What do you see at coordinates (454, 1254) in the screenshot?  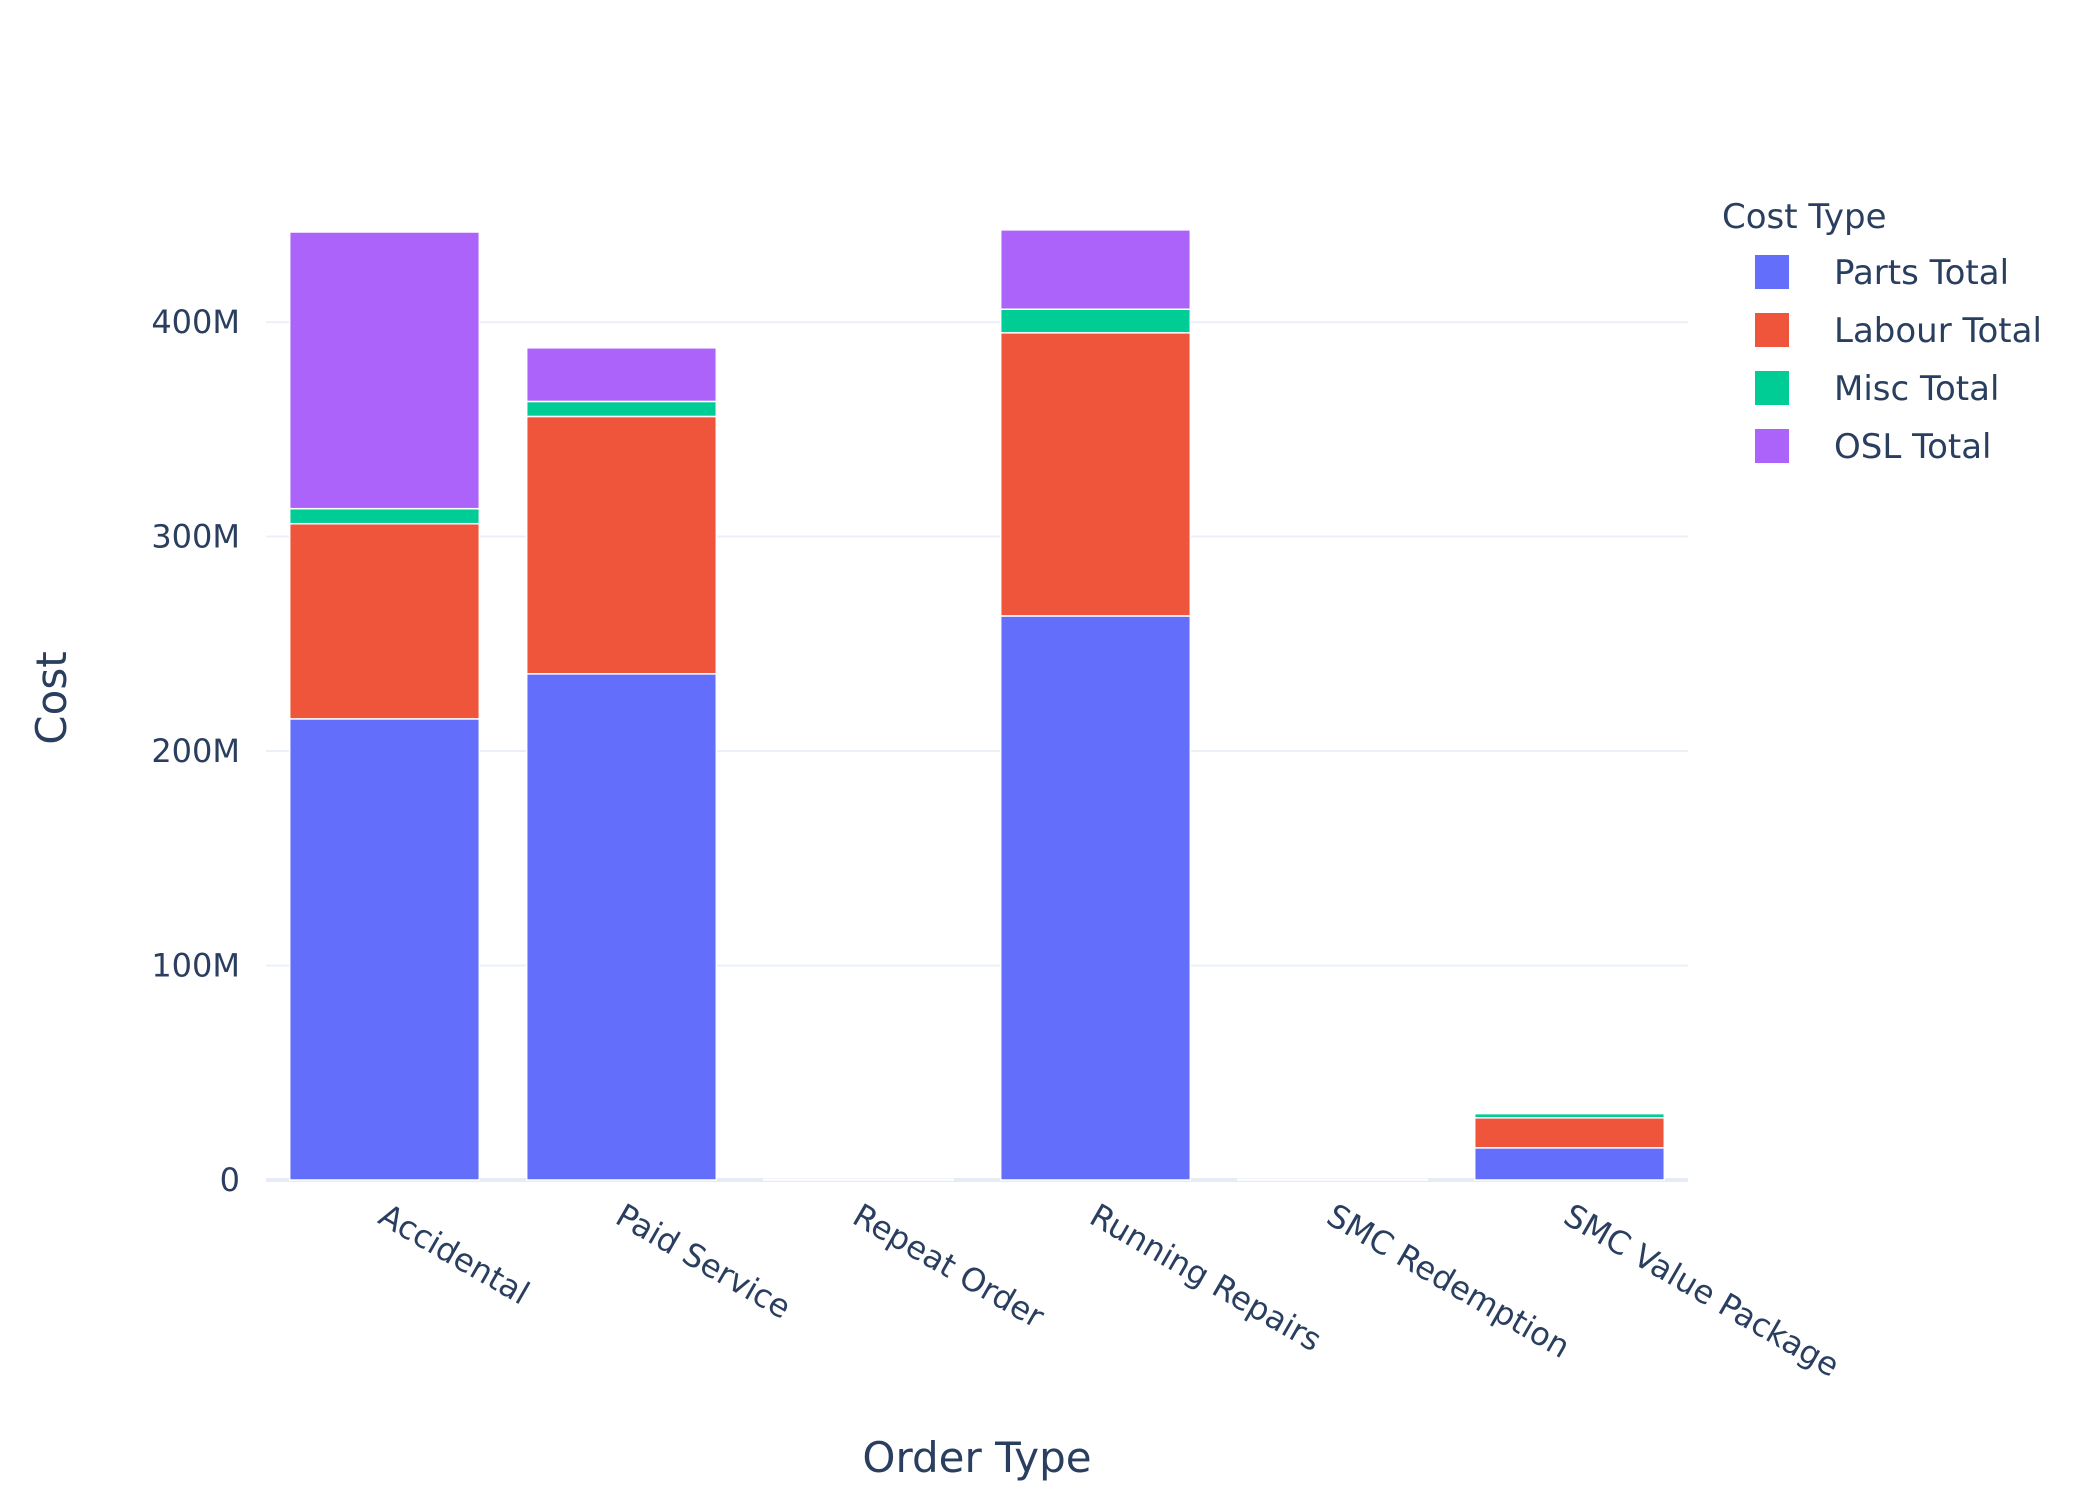 I see `x-tick-label: Accidental` at bounding box center [454, 1254].